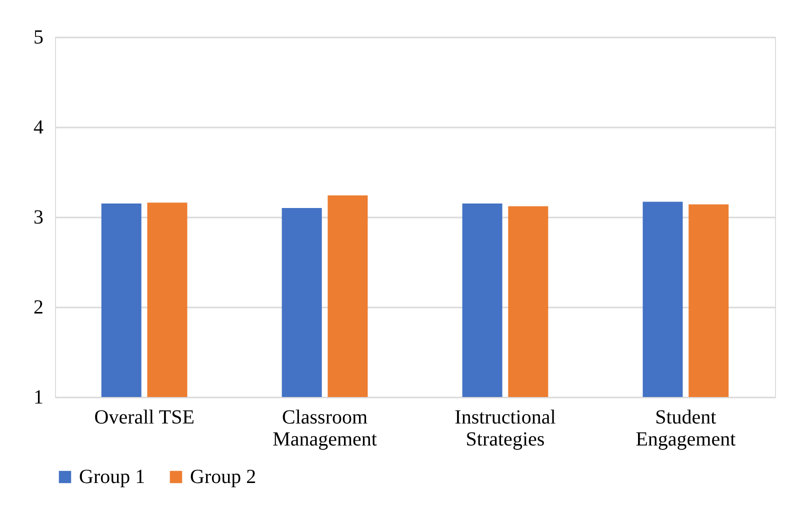 Image resolution: width=788 pixels, height=529 pixels. Describe the element at coordinates (112, 477) in the screenshot. I see `legend-label: Group 1` at that location.